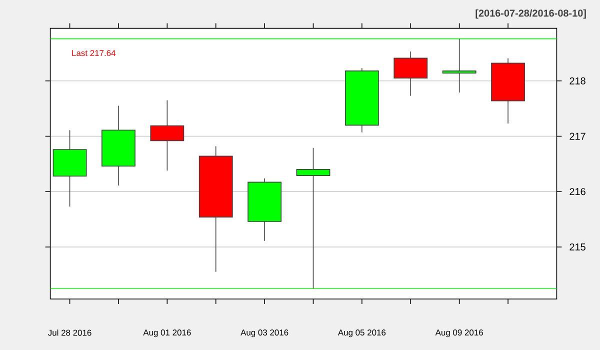  What do you see at coordinates (94, 53) in the screenshot?
I see `annotation: Last 217.64` at bounding box center [94, 53].